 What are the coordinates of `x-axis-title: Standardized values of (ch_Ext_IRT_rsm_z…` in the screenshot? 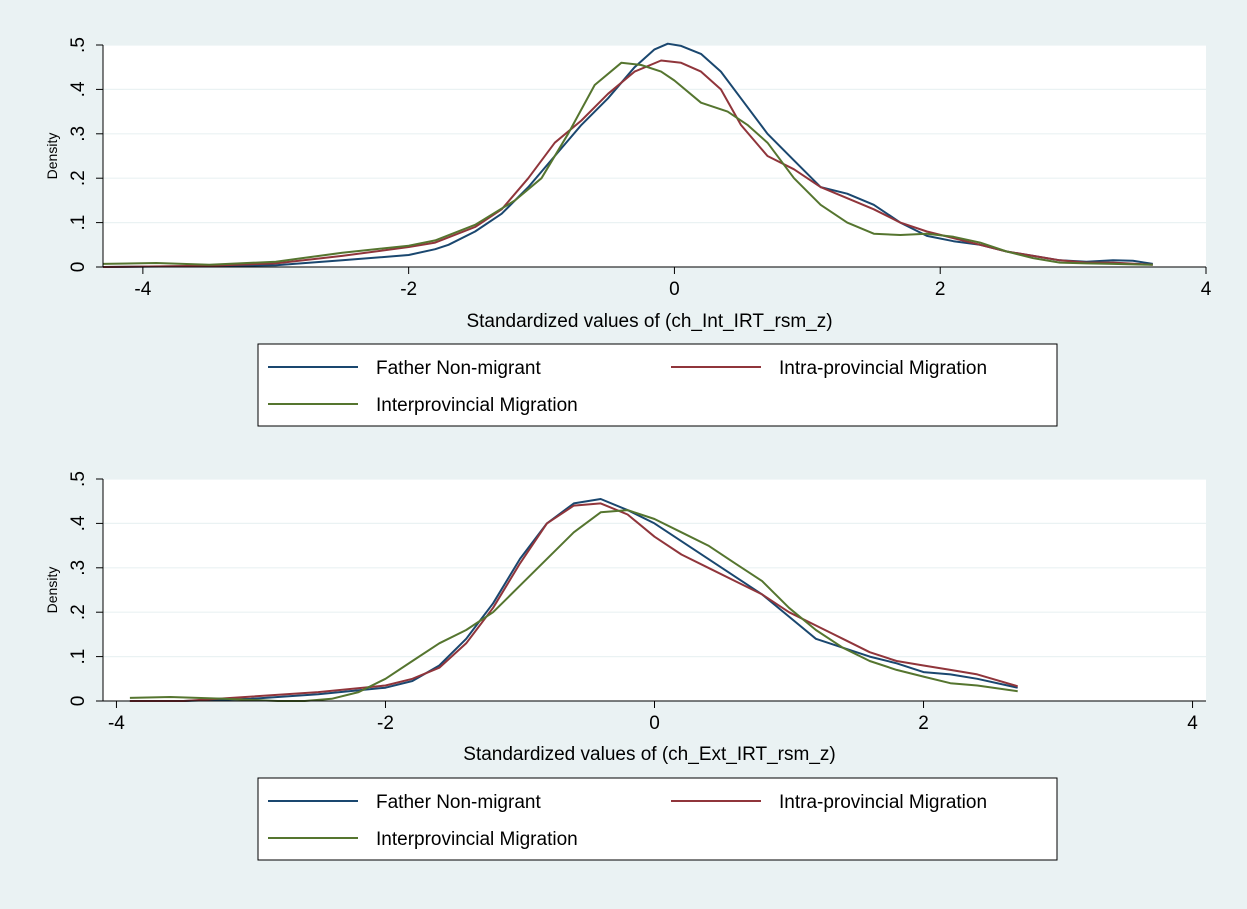 It's located at (649, 754).